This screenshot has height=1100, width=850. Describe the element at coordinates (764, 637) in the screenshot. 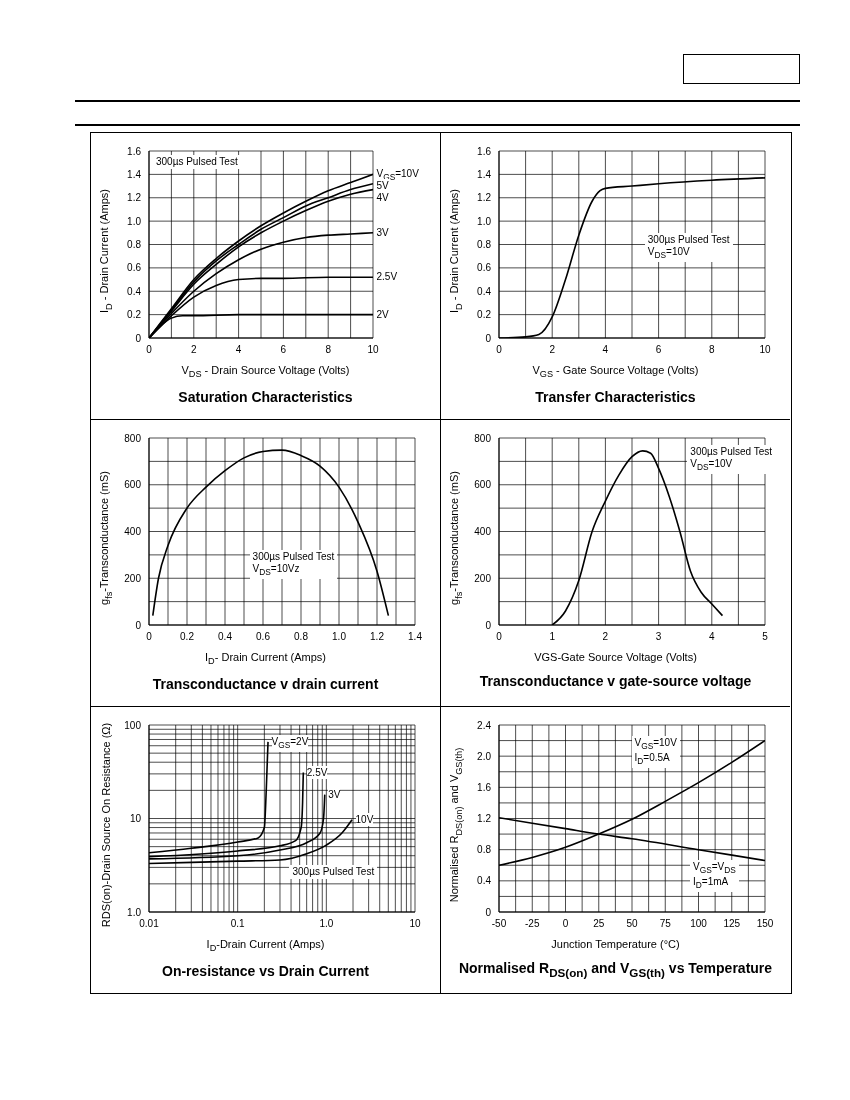

I see `x-tick-label: 5` at that location.